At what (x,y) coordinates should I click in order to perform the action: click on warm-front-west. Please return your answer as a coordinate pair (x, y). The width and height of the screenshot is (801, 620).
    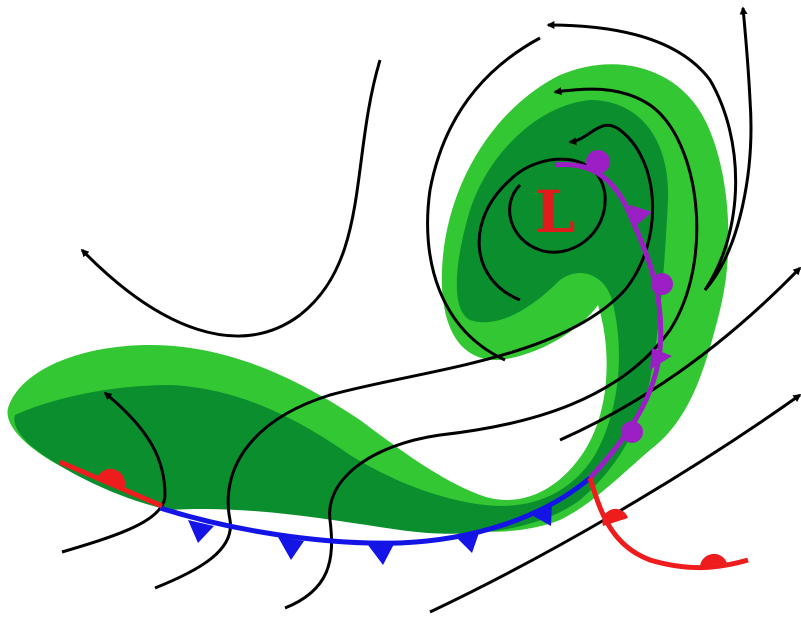
    Looking at the image, I should click on (111, 484).